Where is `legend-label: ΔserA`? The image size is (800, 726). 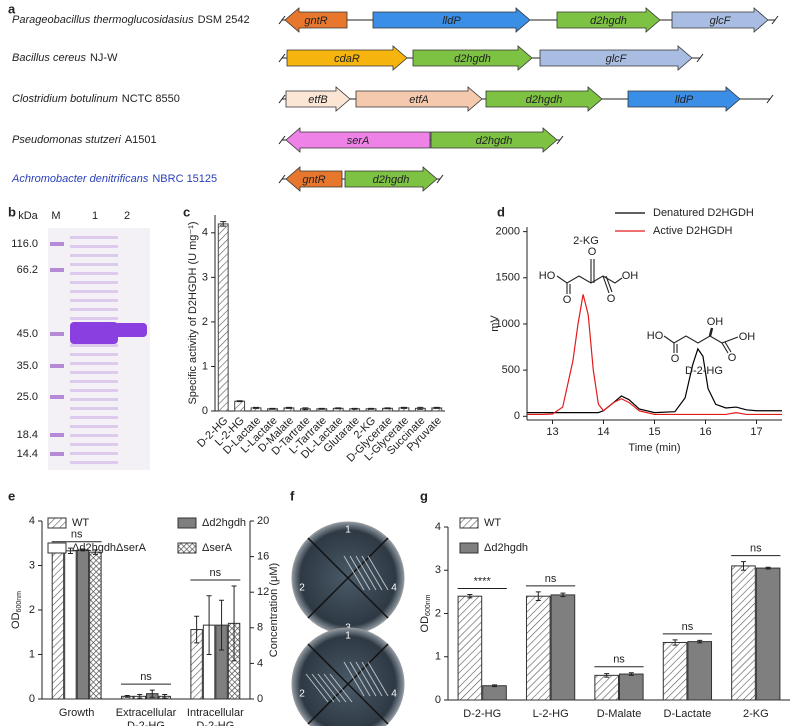 legend-label: ΔserA is located at coordinates (217, 548).